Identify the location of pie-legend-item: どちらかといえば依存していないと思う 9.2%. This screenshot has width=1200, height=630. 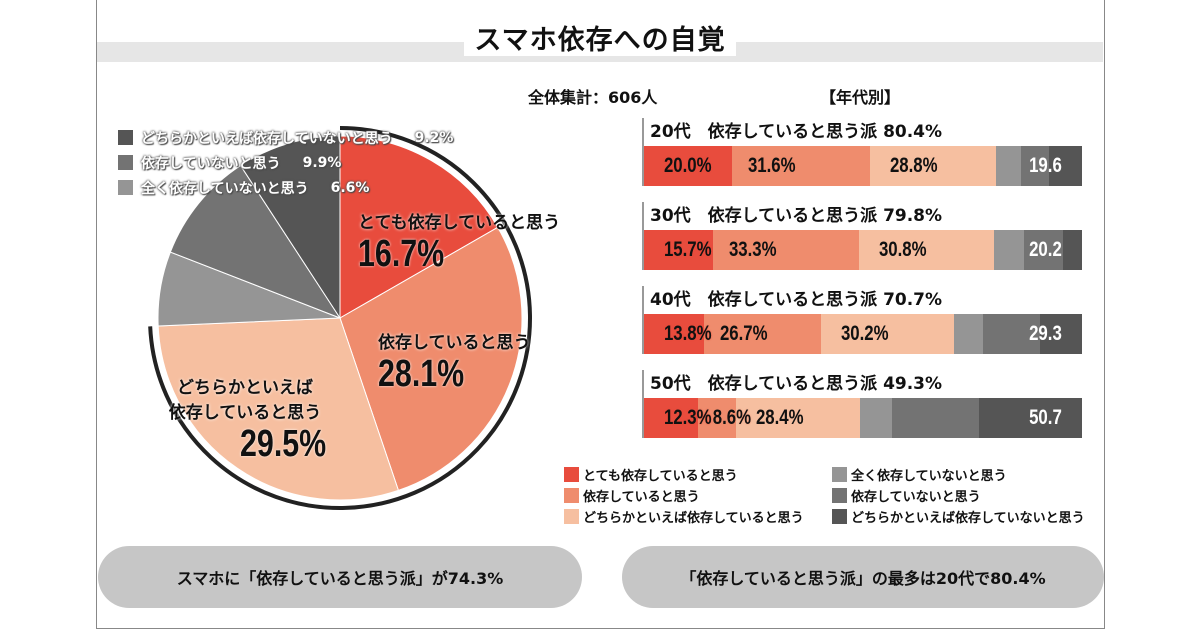
(285, 137).